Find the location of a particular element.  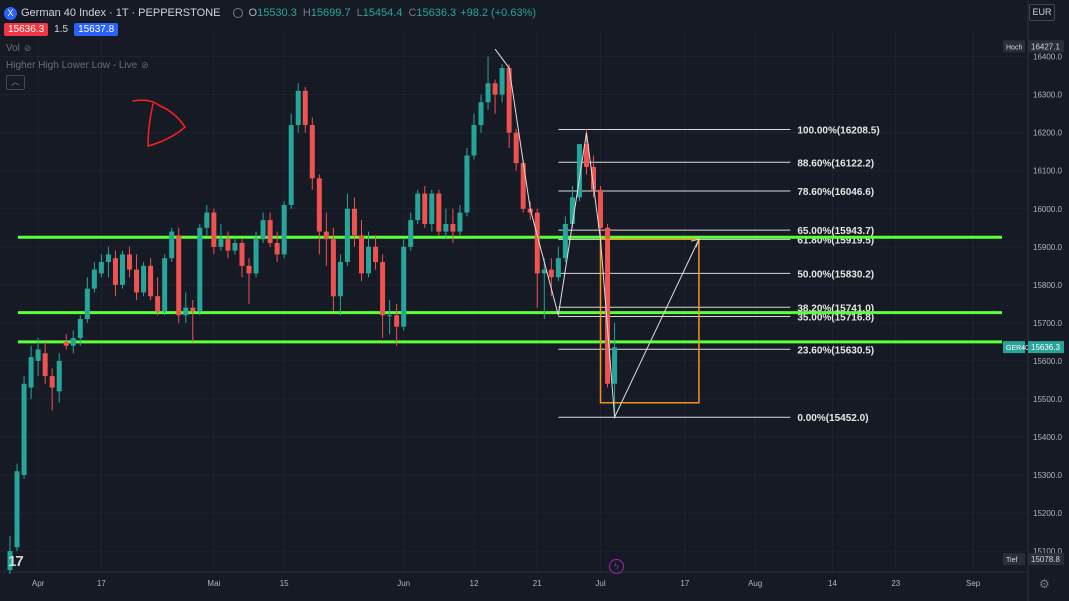

fib-level-label: 65.00%(15943.7) is located at coordinates (835, 231).